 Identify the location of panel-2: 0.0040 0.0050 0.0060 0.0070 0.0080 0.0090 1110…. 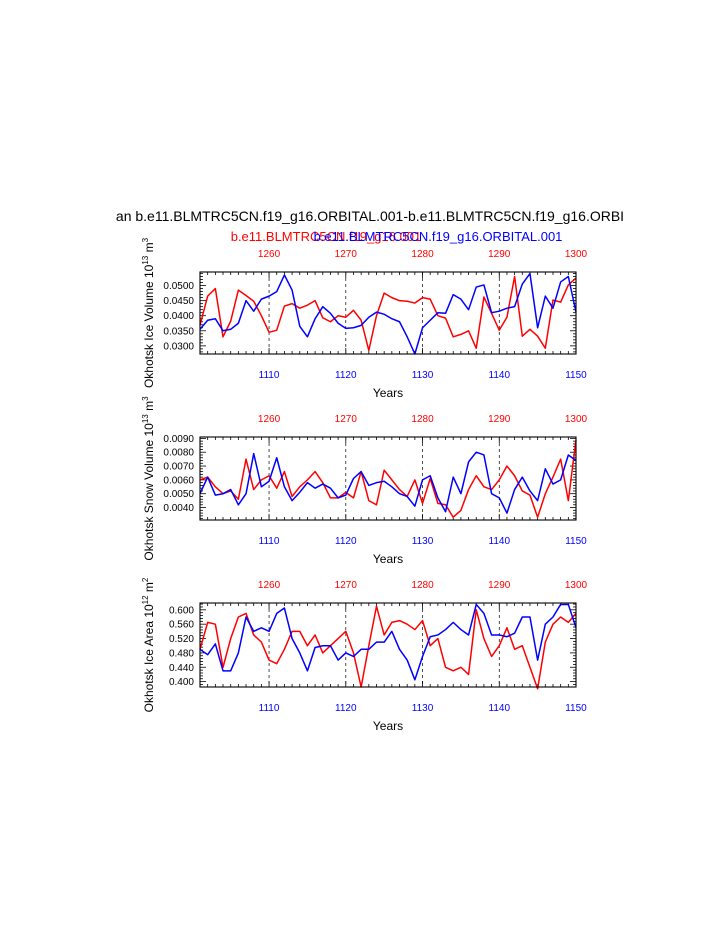
(364, 481).